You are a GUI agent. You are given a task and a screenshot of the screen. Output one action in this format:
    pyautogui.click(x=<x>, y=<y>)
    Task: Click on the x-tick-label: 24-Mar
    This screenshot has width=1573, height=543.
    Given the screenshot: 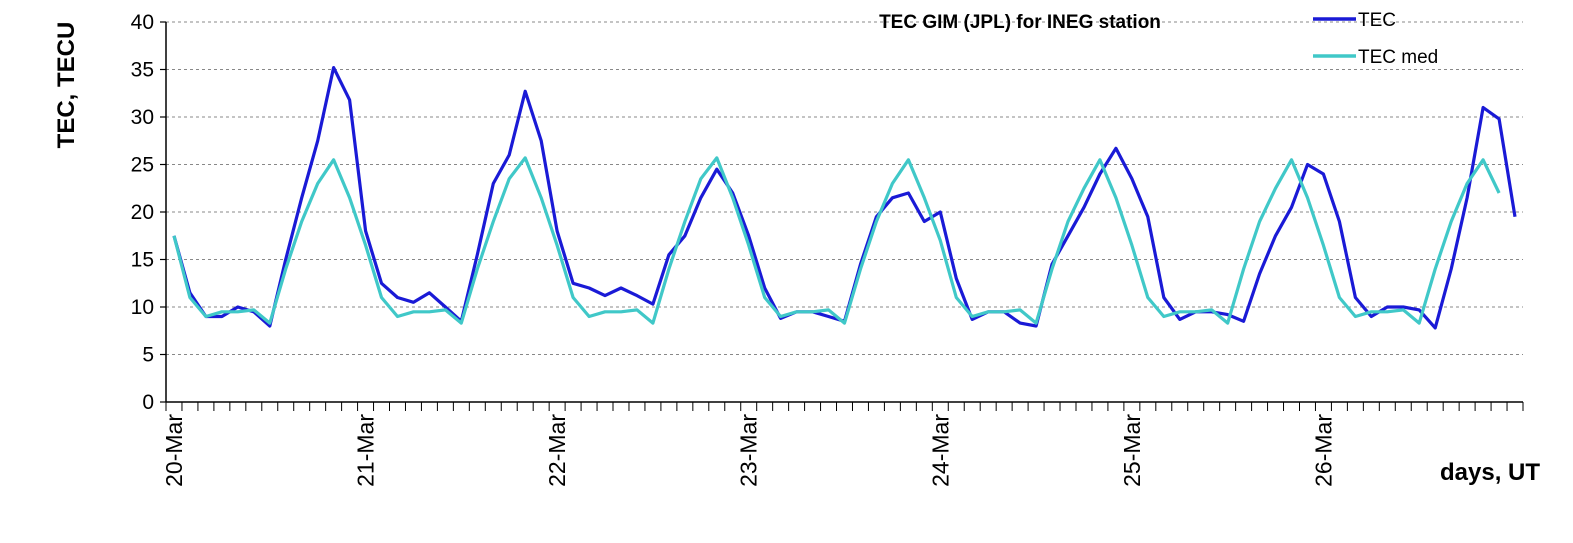 What is the action you would take?
    pyautogui.click(x=940, y=450)
    